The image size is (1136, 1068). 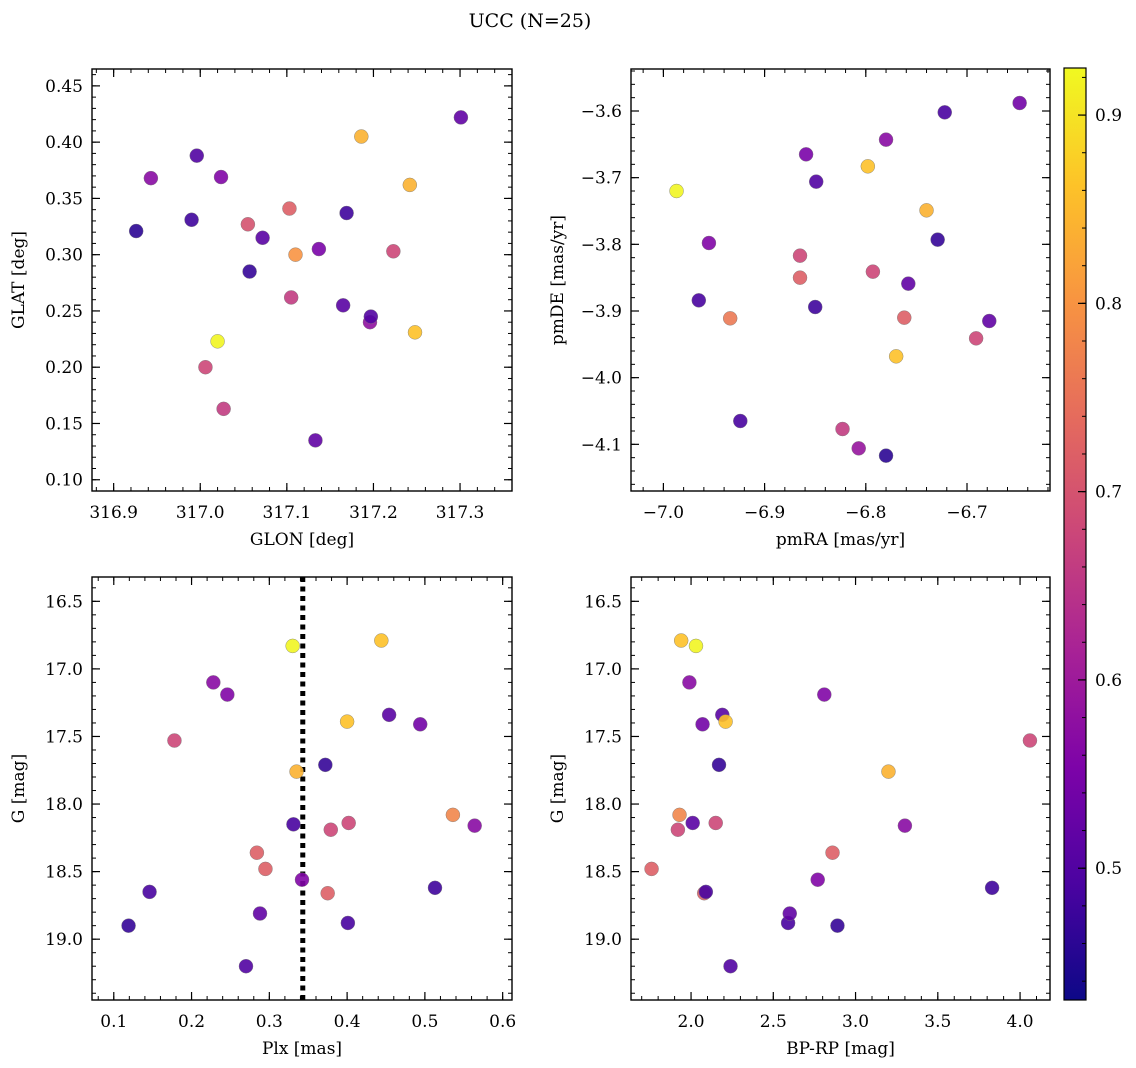 I want to click on figure-title: UCC (N=25), so click(x=530, y=21).